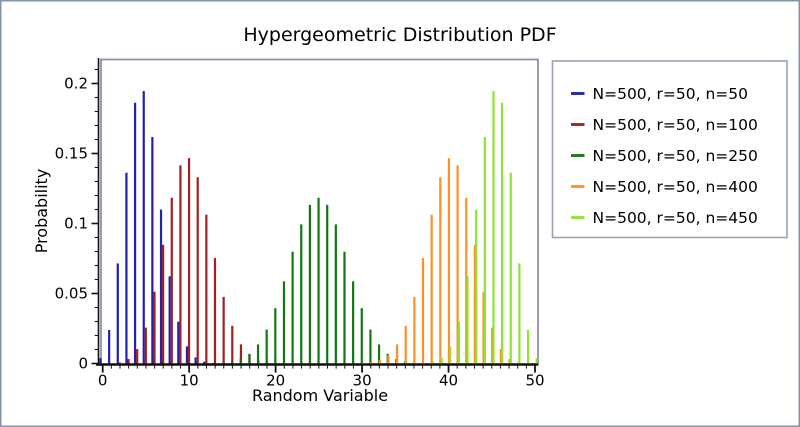  What do you see at coordinates (467, 320) in the screenshot?
I see `bar-N-500-r-50-n-450-x42` at bounding box center [467, 320].